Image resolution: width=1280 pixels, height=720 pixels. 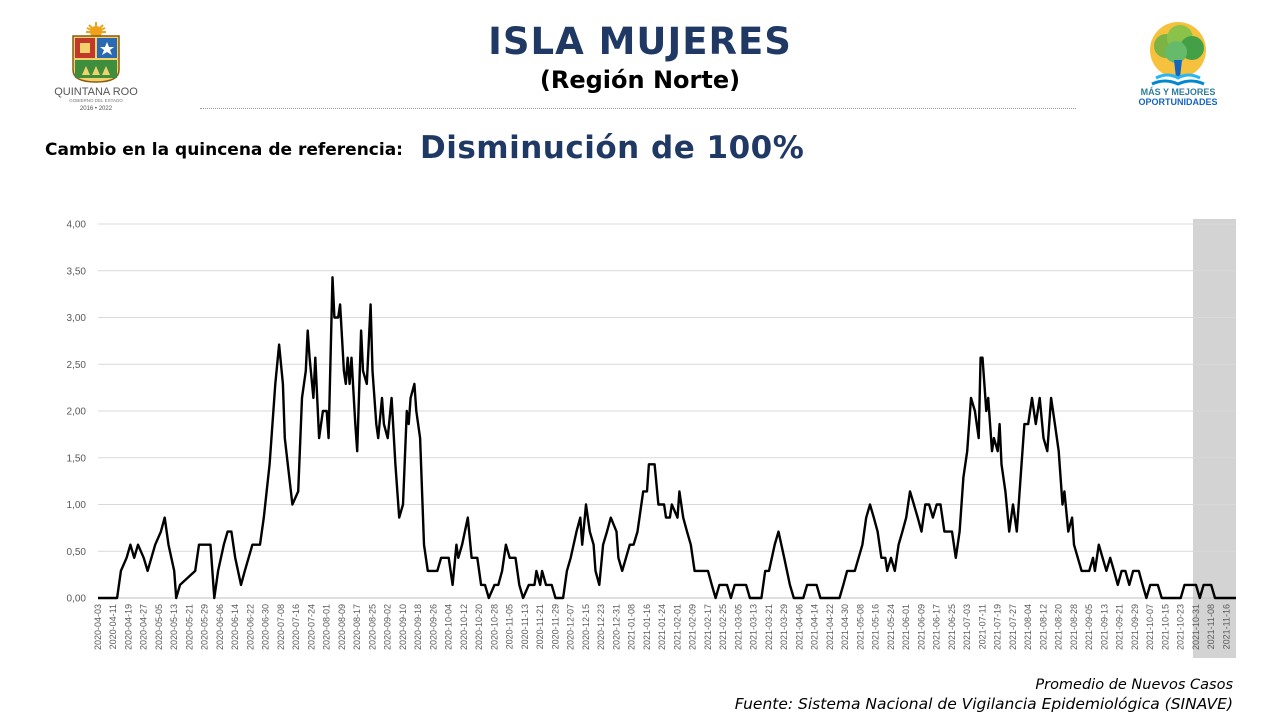 I want to click on x-tick-label: 2020-11-13, so click(x=525, y=626).